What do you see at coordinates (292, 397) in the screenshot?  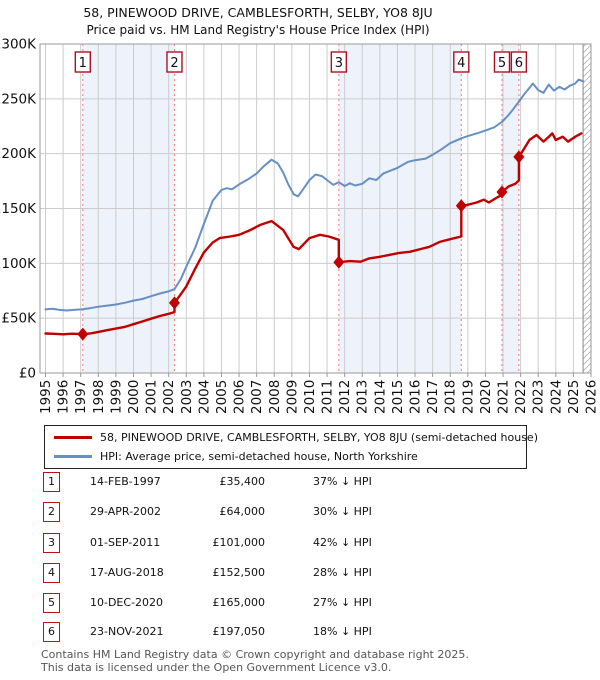 I see `x-axis-label: 2009` at bounding box center [292, 397].